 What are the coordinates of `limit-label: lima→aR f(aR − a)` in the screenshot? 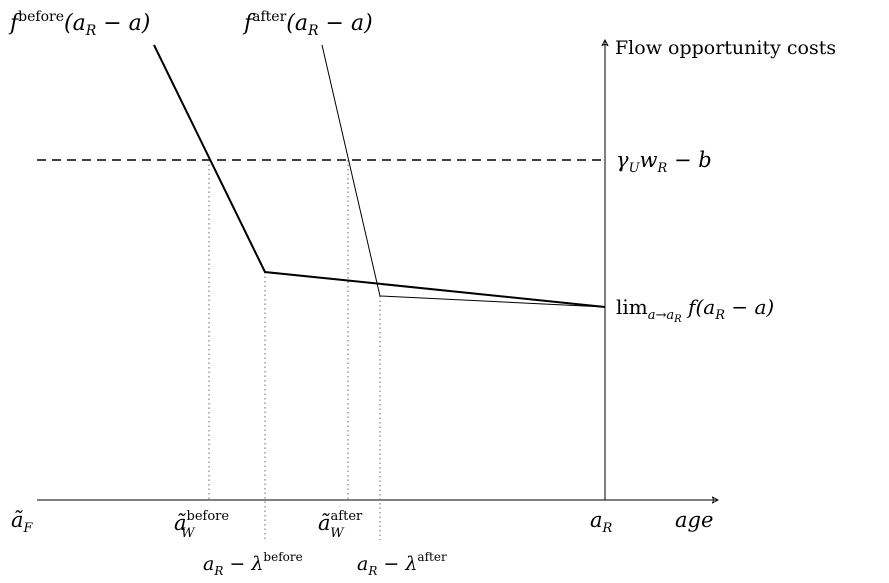 It's located at (695, 310).